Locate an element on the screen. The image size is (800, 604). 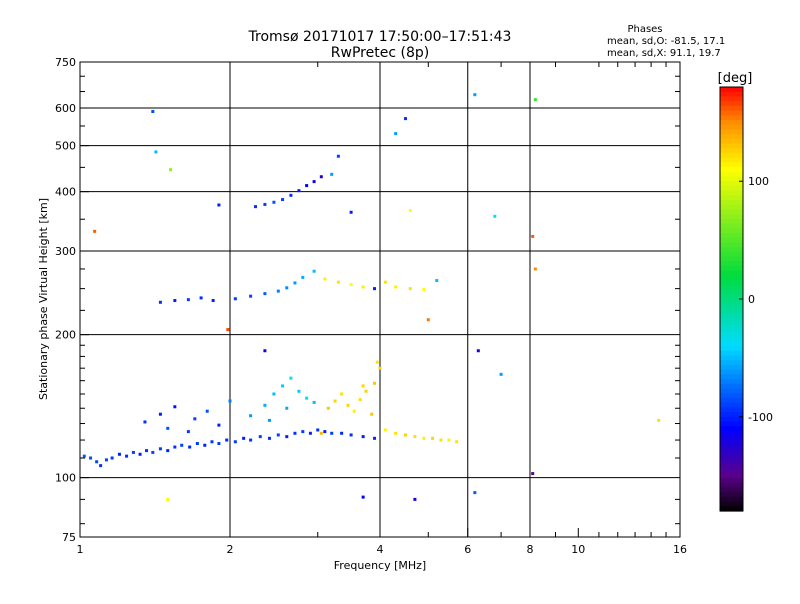
y-tick-label: 750 is located at coordinates (65, 62).